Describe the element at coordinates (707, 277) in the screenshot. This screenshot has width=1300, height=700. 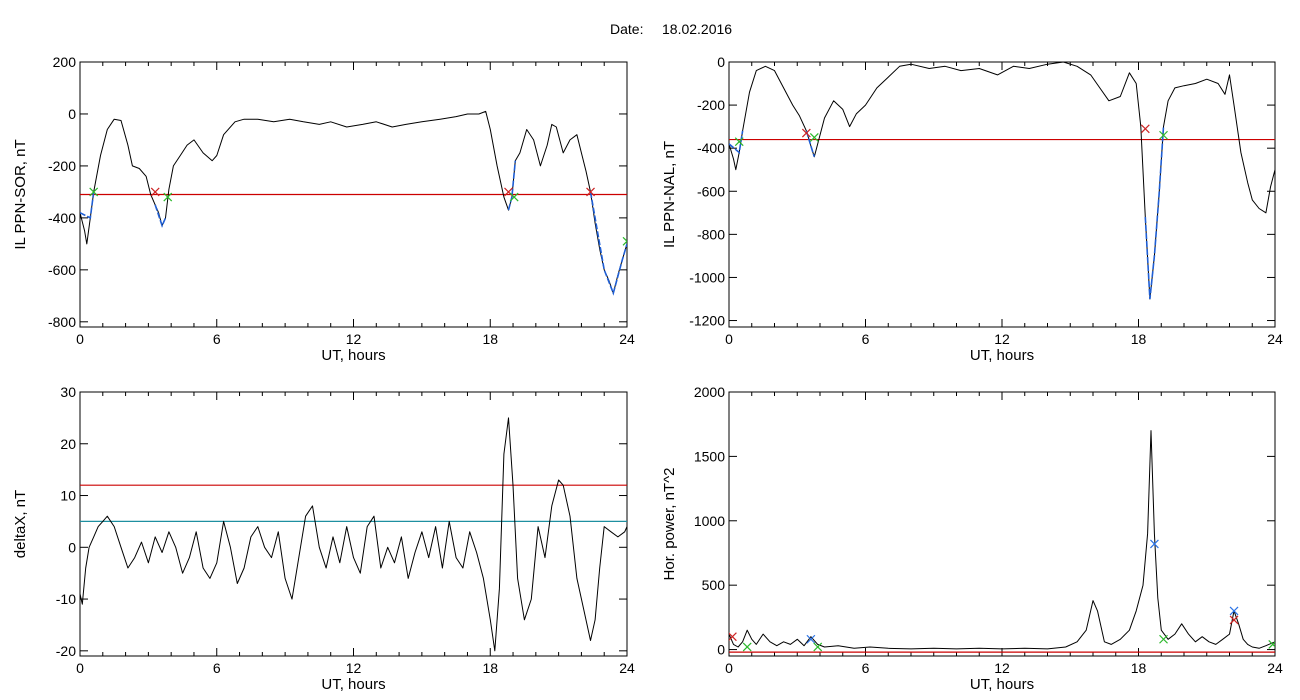
I see `y-tick-label: -1000` at that location.